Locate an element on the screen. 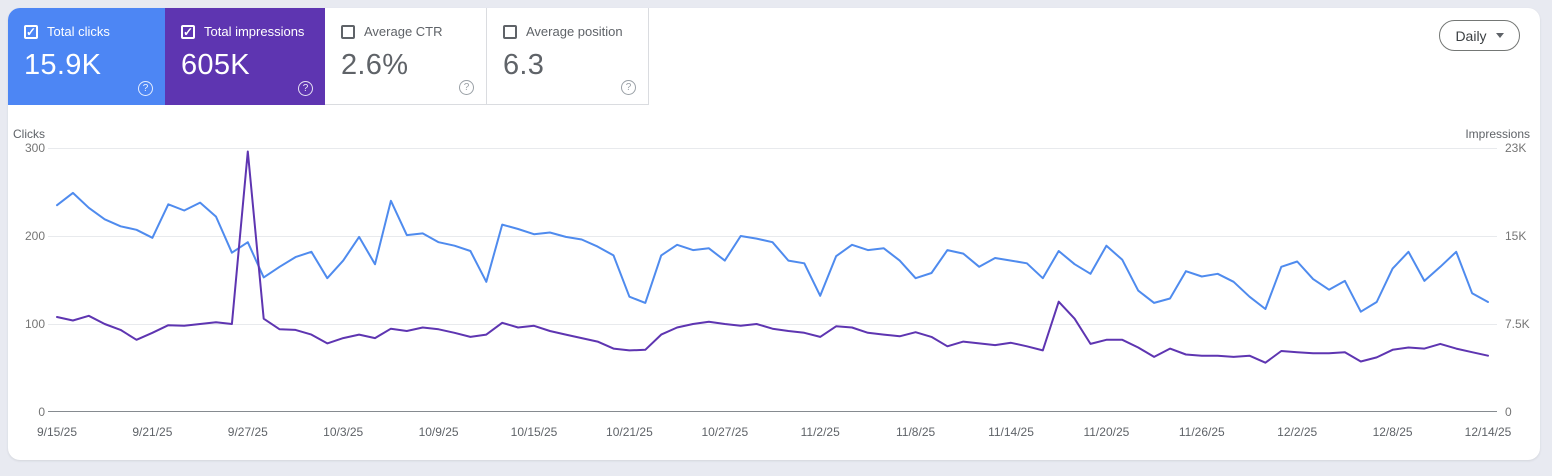 The image size is (1552, 476). granularity-dropdown: Daily is located at coordinates (1479, 35).